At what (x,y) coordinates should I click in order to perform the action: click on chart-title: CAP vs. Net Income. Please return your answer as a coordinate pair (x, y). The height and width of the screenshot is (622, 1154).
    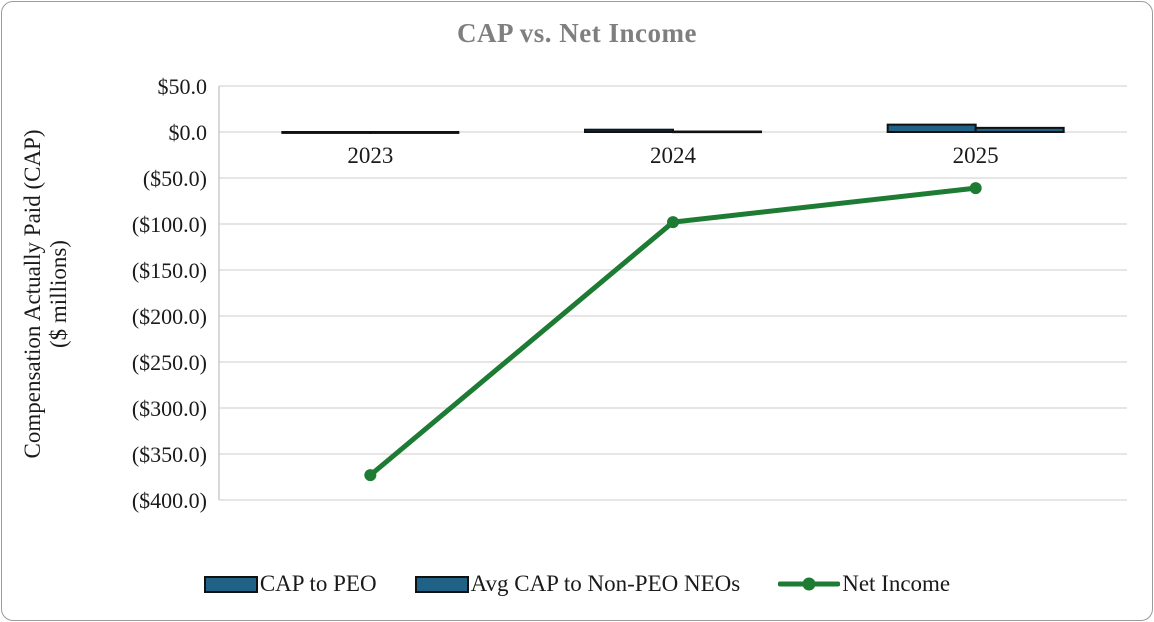
    Looking at the image, I should click on (577, 33).